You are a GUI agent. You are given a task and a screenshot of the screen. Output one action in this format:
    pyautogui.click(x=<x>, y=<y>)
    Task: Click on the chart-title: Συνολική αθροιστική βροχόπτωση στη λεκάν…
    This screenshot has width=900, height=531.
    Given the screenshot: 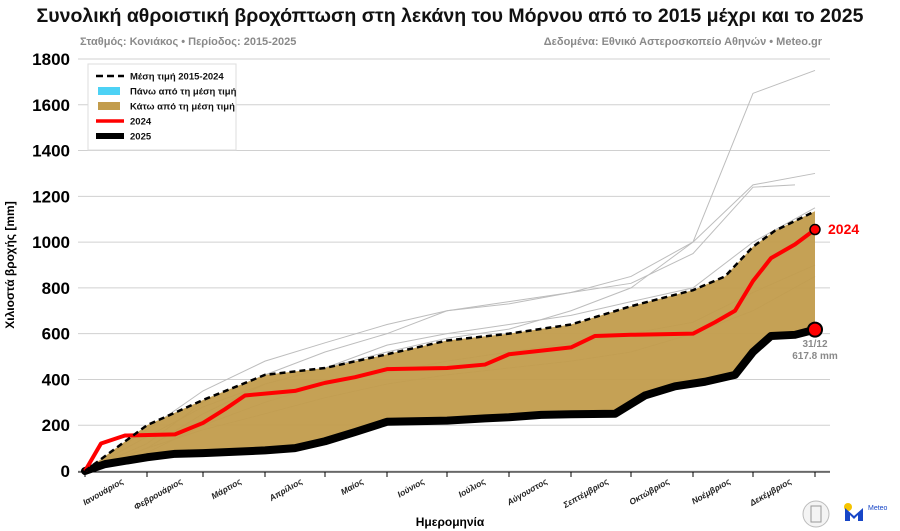 What is the action you would take?
    pyautogui.click(x=450, y=16)
    